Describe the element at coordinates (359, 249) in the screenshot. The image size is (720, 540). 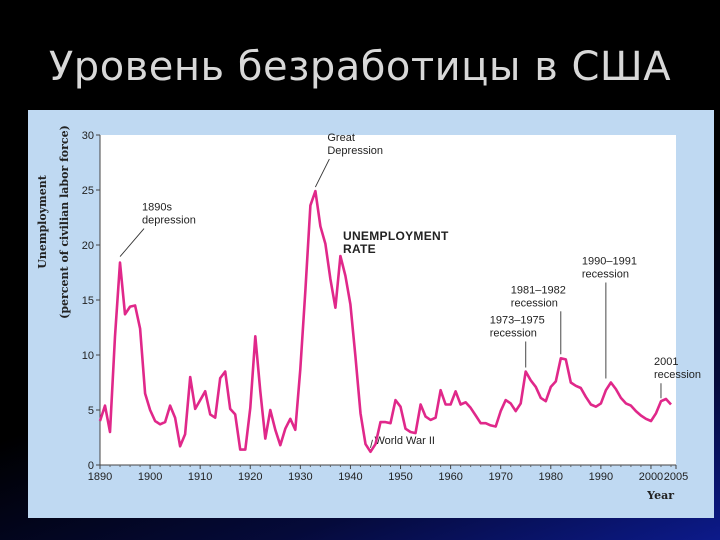
I see `series-label-line2: RATE` at that location.